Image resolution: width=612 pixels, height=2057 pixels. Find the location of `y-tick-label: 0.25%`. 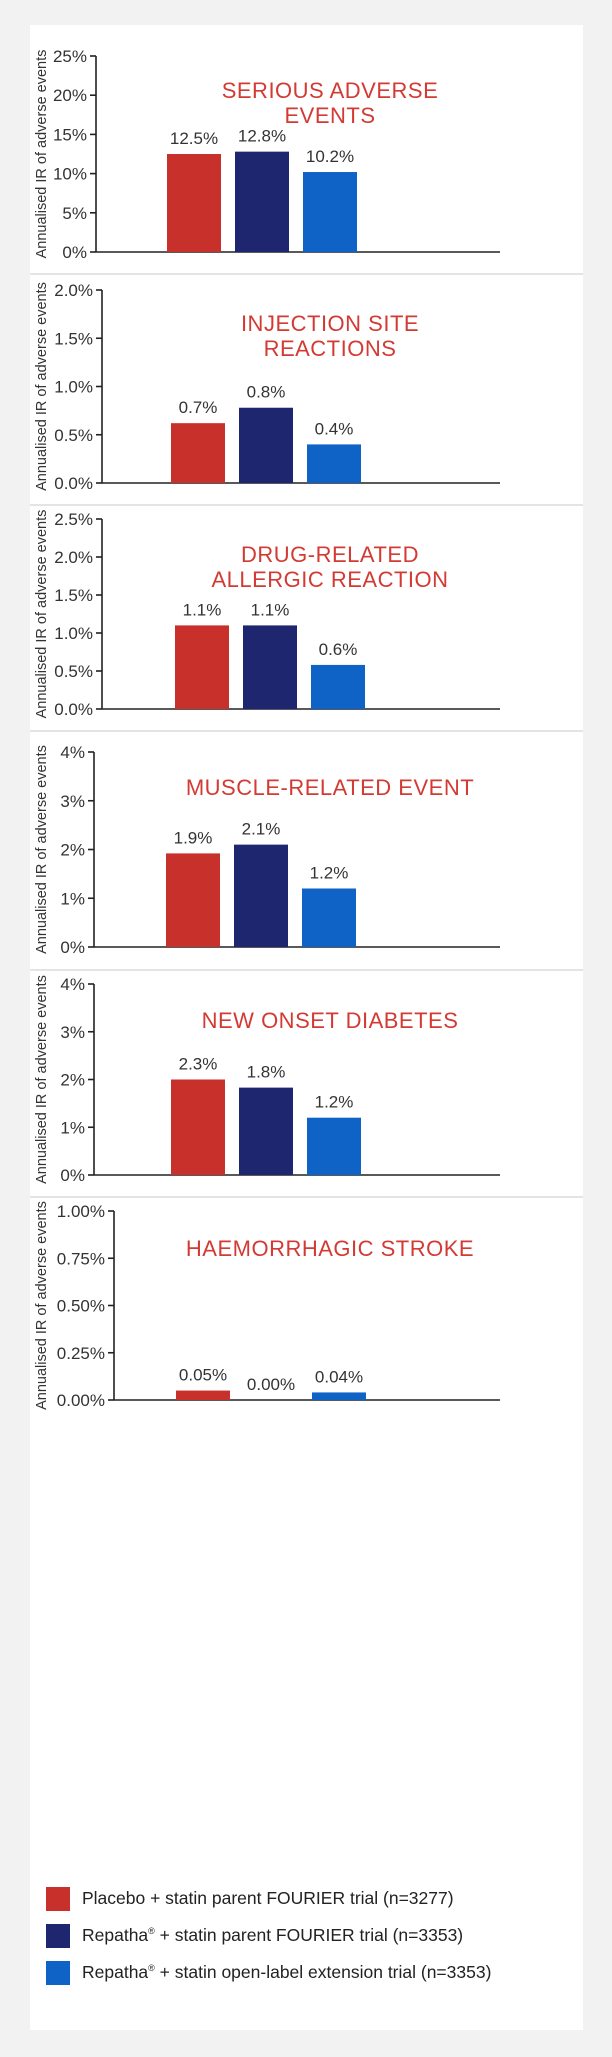

y-tick-label: 0.25% is located at coordinates (81, 1353).